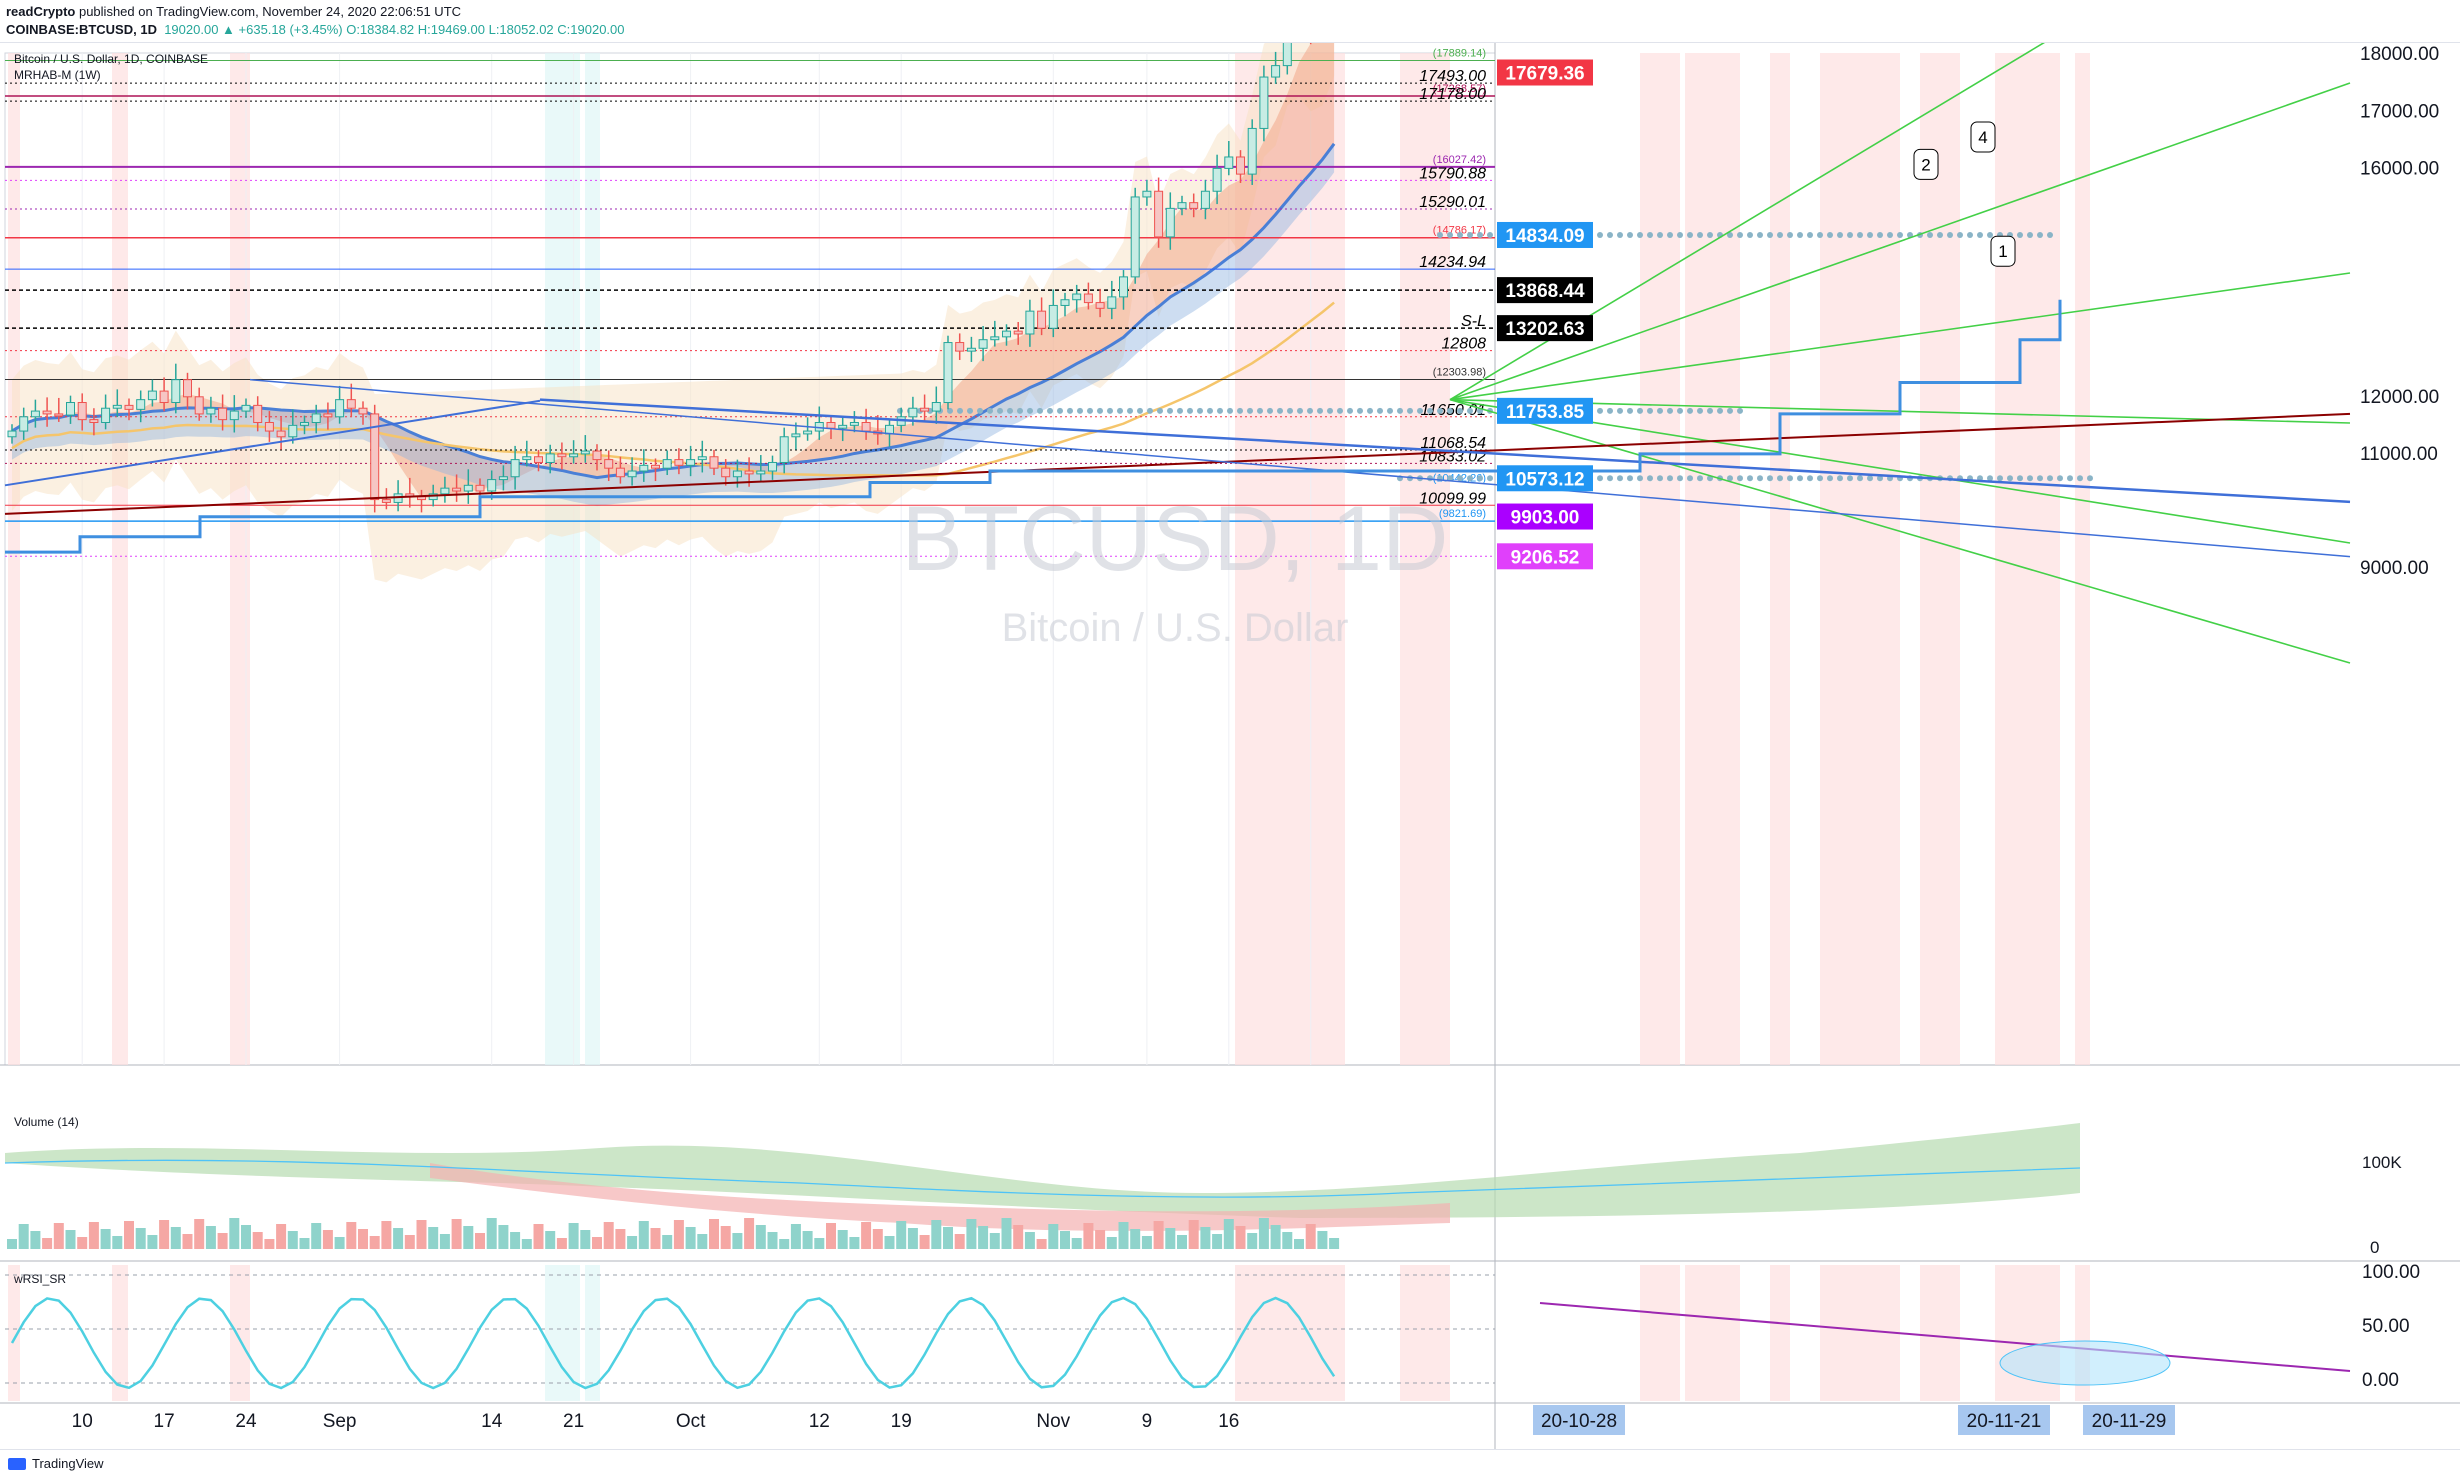  Describe the element at coordinates (82, 1421) in the screenshot. I see `time-tick: 10` at that location.